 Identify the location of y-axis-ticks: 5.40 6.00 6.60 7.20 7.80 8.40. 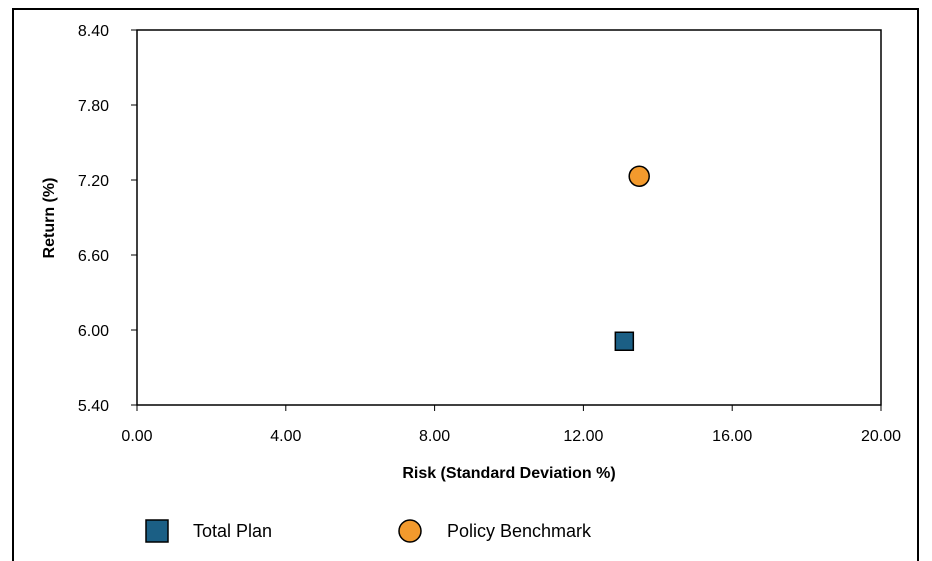
(107, 219).